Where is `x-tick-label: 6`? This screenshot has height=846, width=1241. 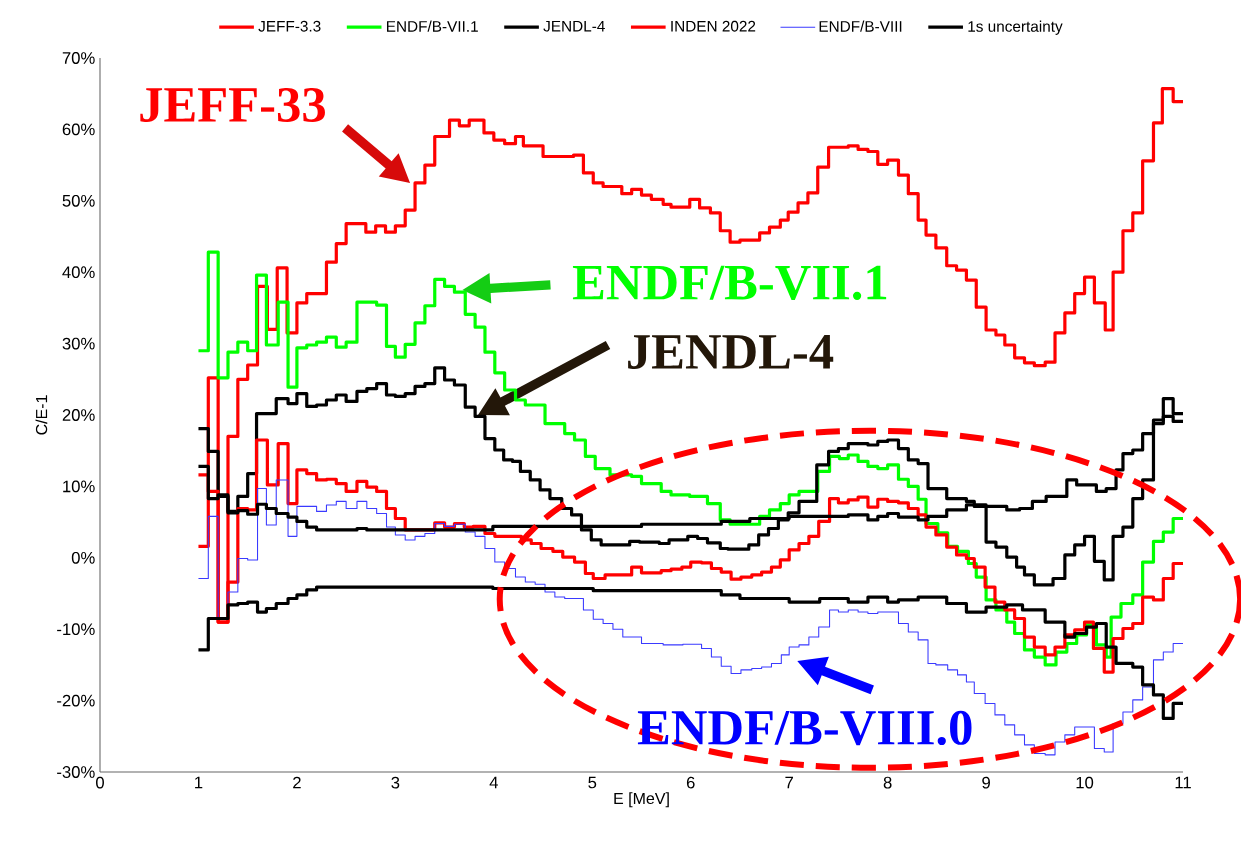
x-tick-label: 6 is located at coordinates (690, 782).